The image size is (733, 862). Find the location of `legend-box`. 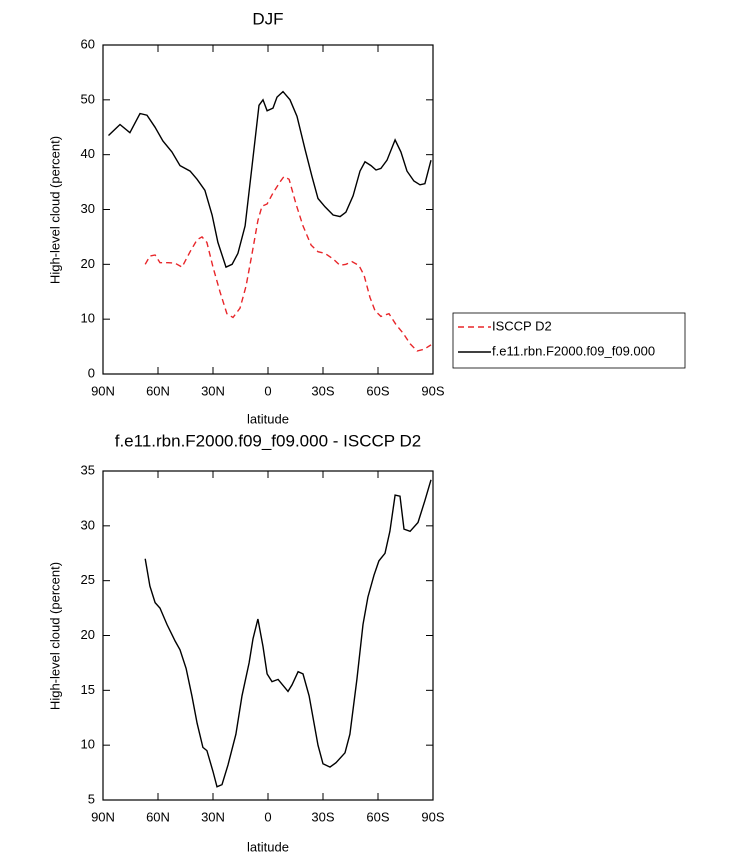

legend-box is located at coordinates (569, 340).